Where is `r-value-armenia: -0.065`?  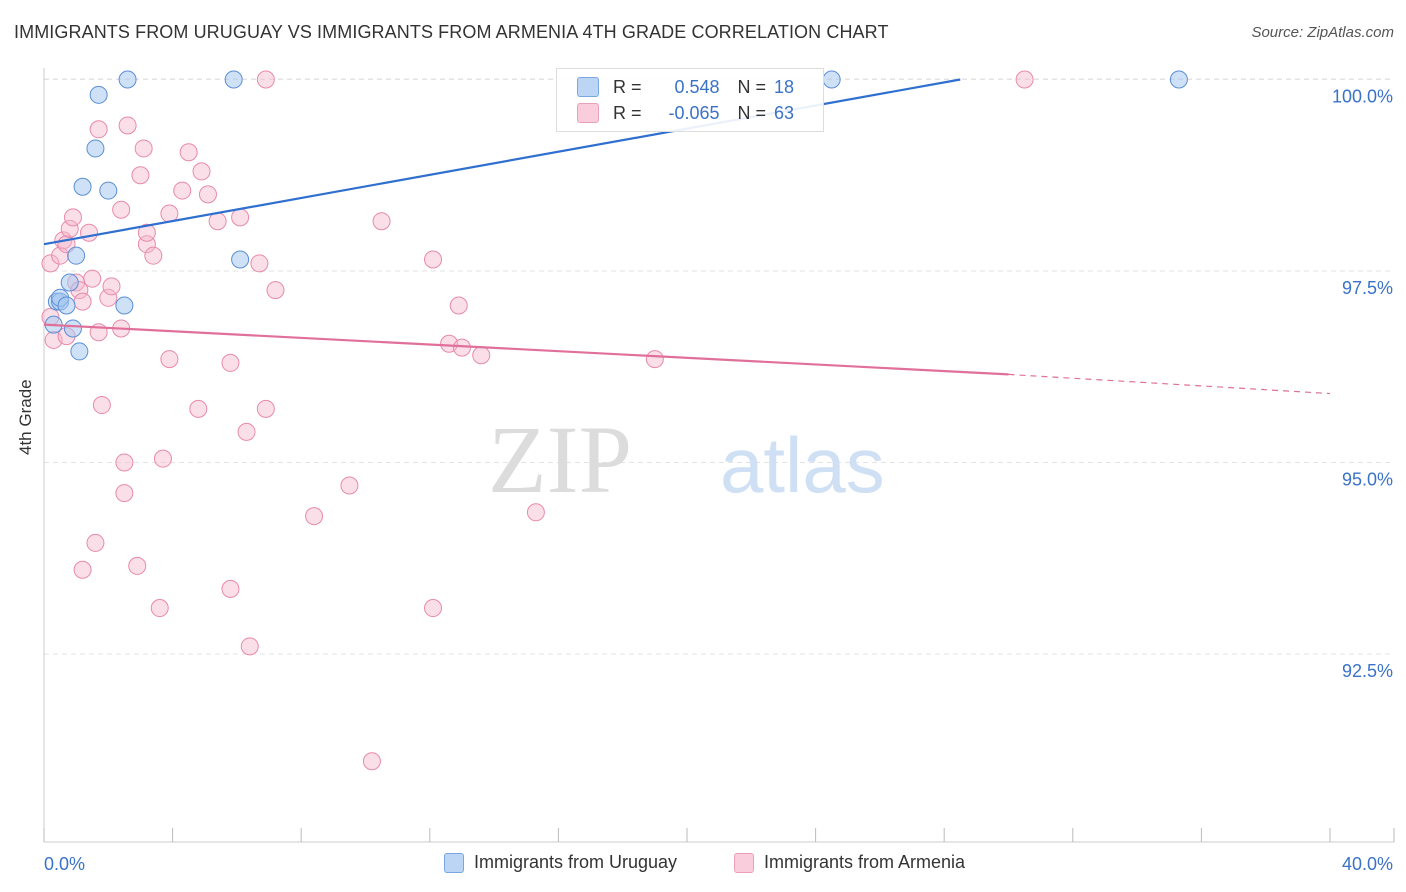 r-value-armenia: -0.065 is located at coordinates (694, 112).